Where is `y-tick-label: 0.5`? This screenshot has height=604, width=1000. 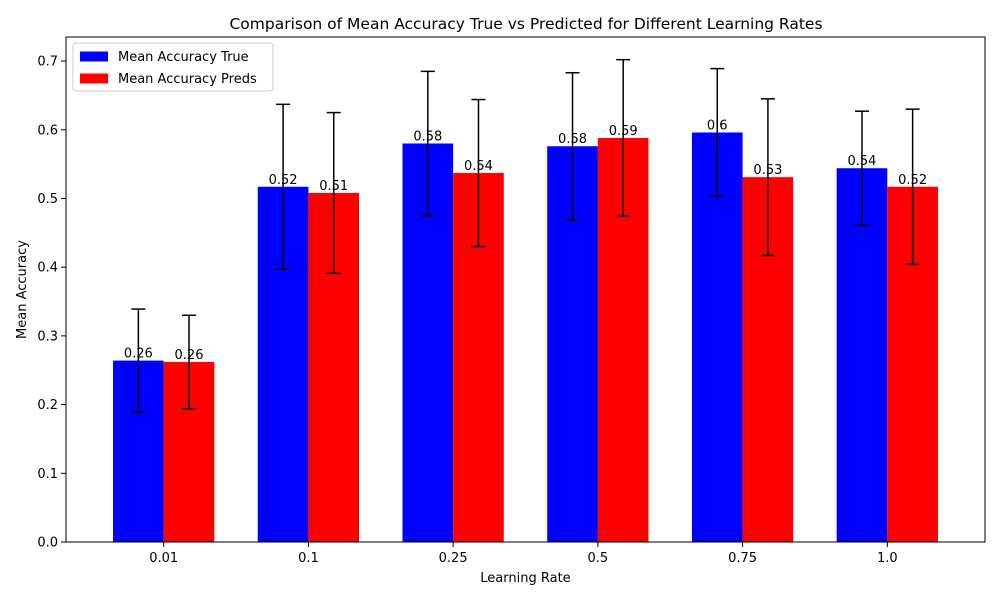 y-tick-label: 0.5 is located at coordinates (47, 199).